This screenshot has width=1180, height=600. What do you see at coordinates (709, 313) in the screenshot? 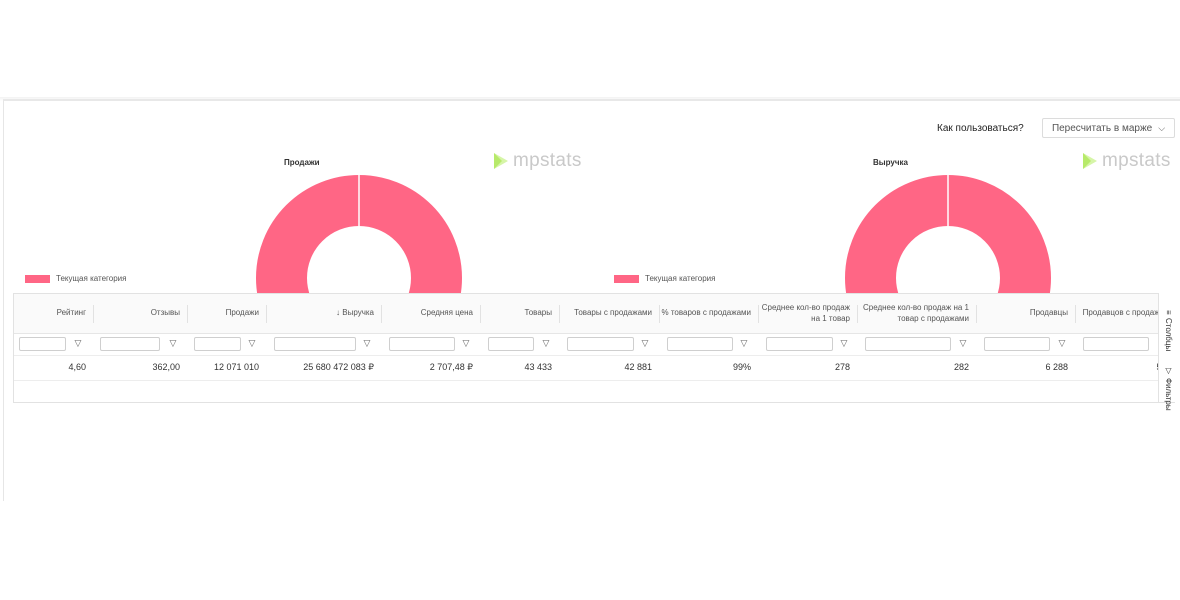
I see `column-header-pct-products-with-sales: % товаров с продажами` at bounding box center [709, 313].